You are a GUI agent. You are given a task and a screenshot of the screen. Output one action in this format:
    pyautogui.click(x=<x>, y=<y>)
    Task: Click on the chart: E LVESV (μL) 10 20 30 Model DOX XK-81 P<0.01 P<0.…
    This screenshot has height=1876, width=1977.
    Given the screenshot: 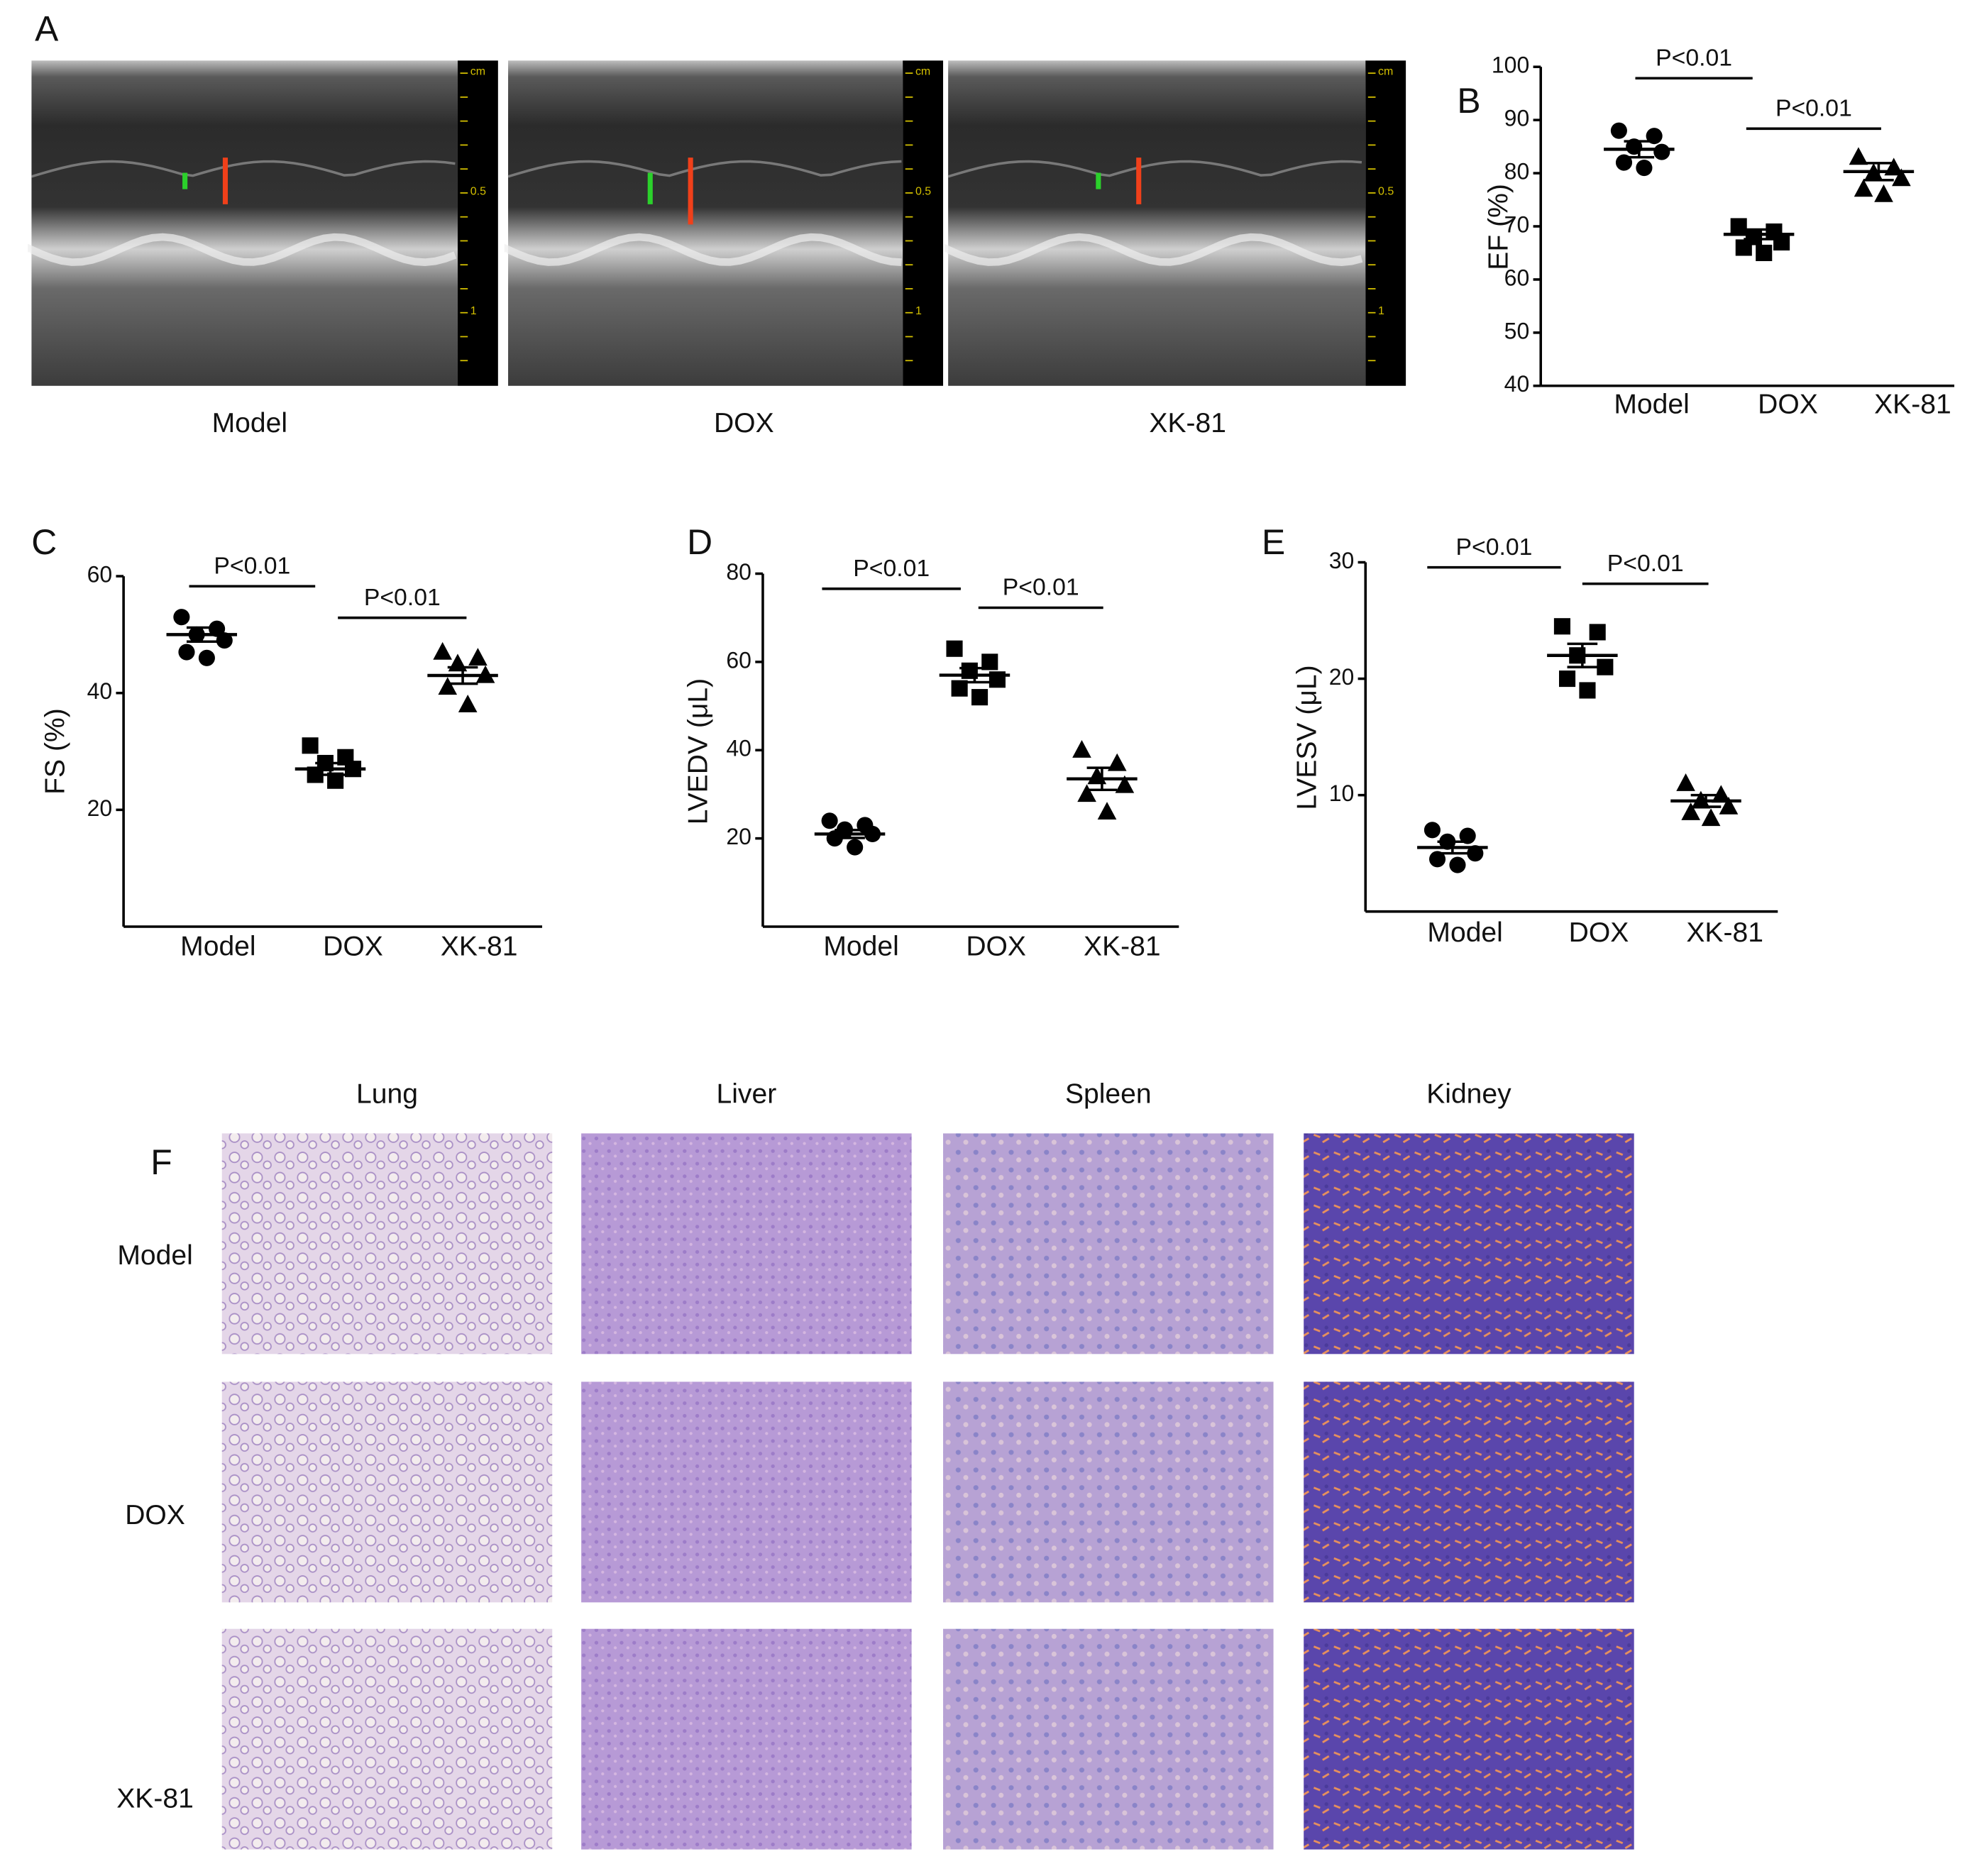 What is the action you would take?
    pyautogui.click(x=1520, y=735)
    